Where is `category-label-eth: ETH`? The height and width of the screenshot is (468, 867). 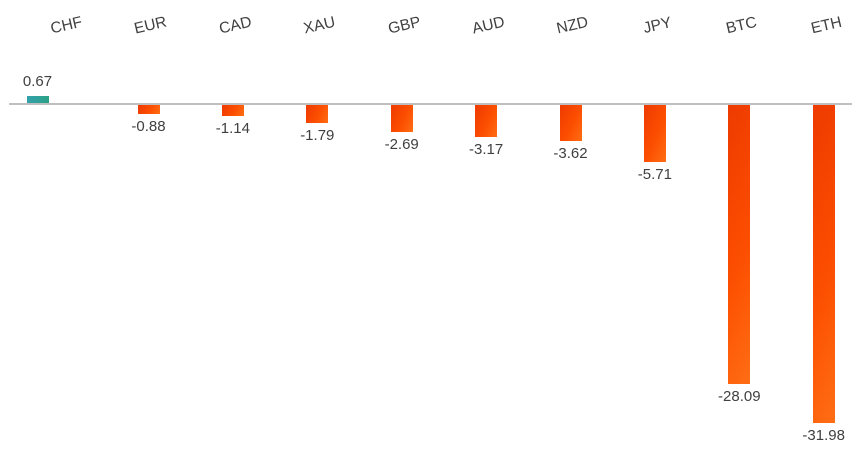
category-label-eth: ETH is located at coordinates (826, 25).